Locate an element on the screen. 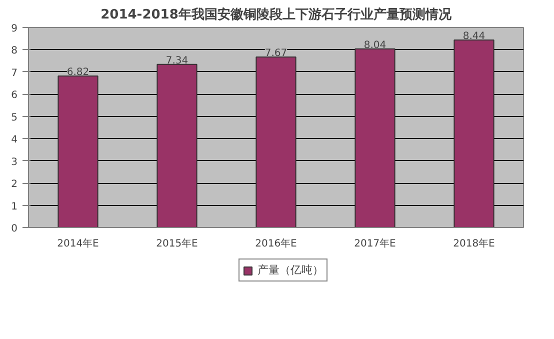 This screenshot has width=554, height=339. x-tick-label: 2014年E is located at coordinates (78, 244).